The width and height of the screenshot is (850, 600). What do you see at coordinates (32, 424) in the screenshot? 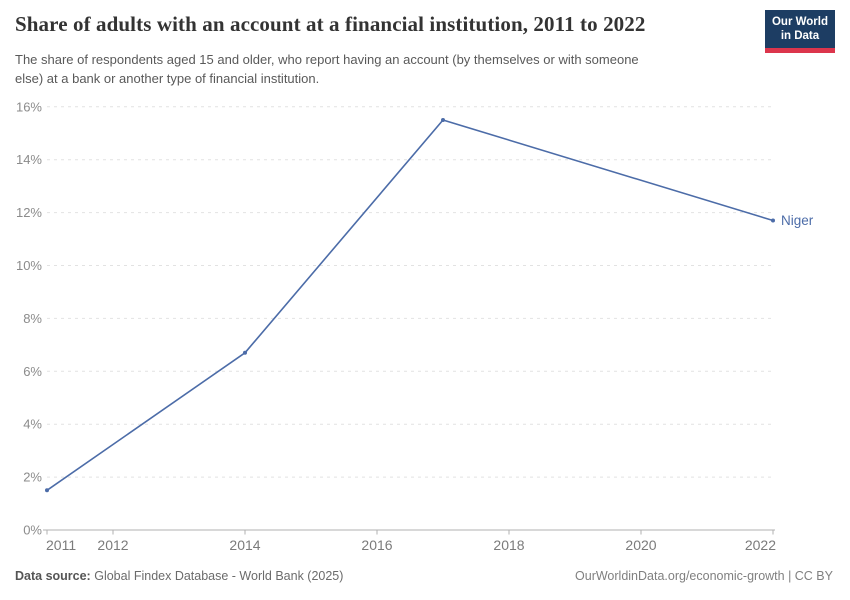
I see `y-axis-tick-label: 4%` at bounding box center [32, 424].